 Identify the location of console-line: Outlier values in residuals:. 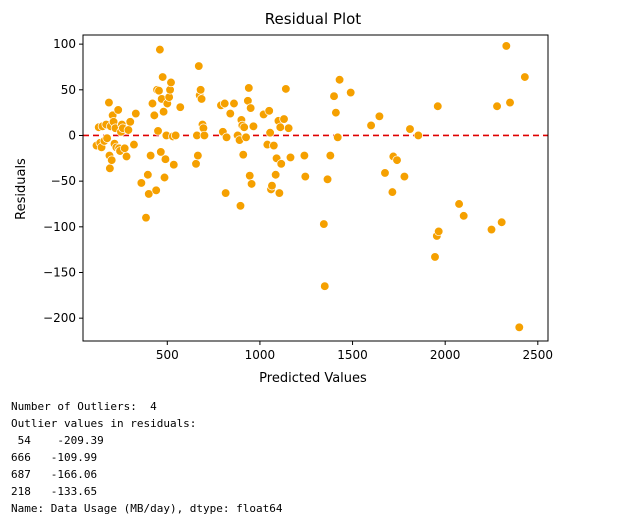
(104, 423).